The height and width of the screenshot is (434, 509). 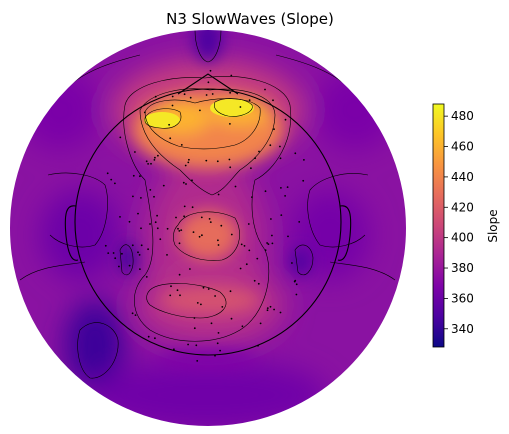 What do you see at coordinates (462, 238) in the screenshot?
I see `colorbar-tick-label: 400` at bounding box center [462, 238].